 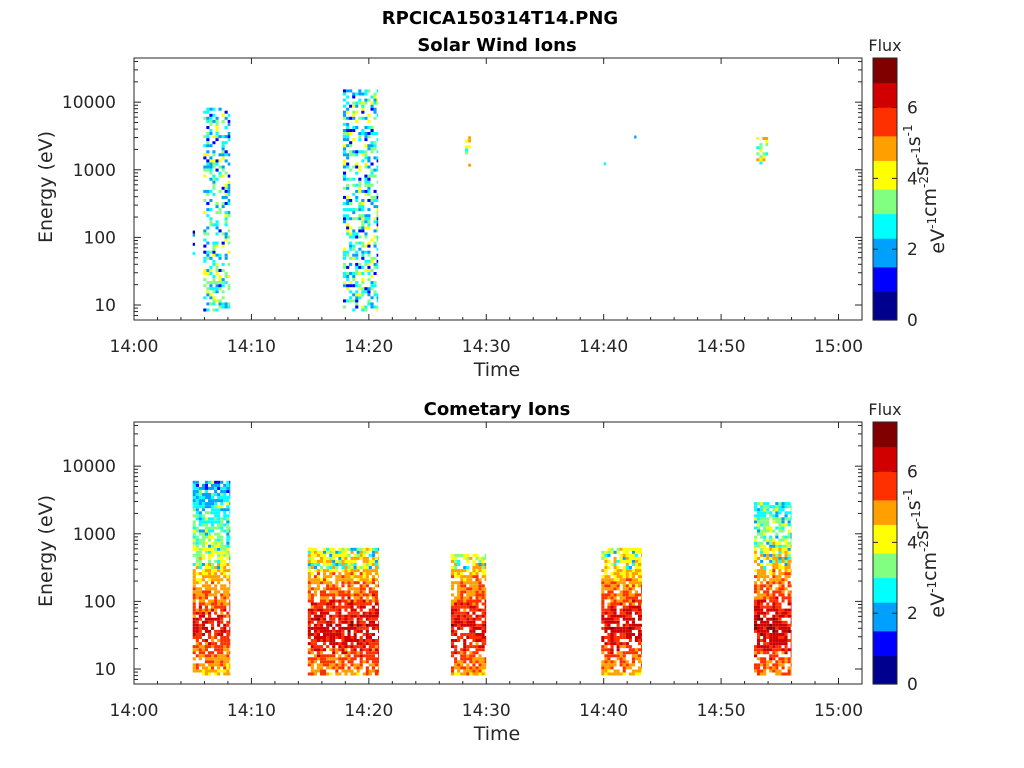 I want to click on y-tick-label: 1000, so click(x=94, y=171).